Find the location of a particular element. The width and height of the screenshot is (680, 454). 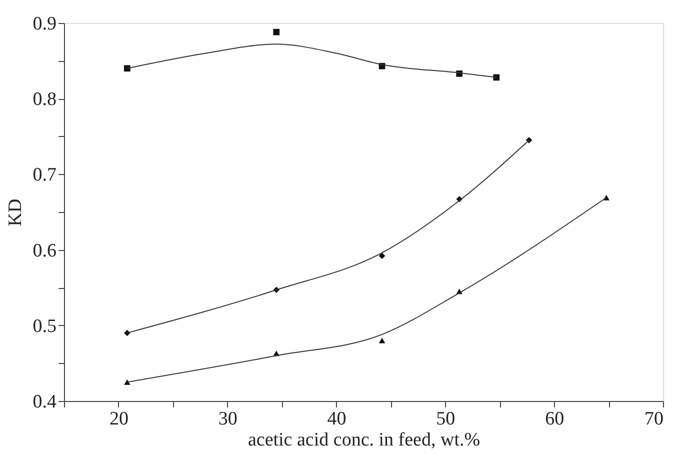

x-tick-label: 20 is located at coordinates (118, 419).